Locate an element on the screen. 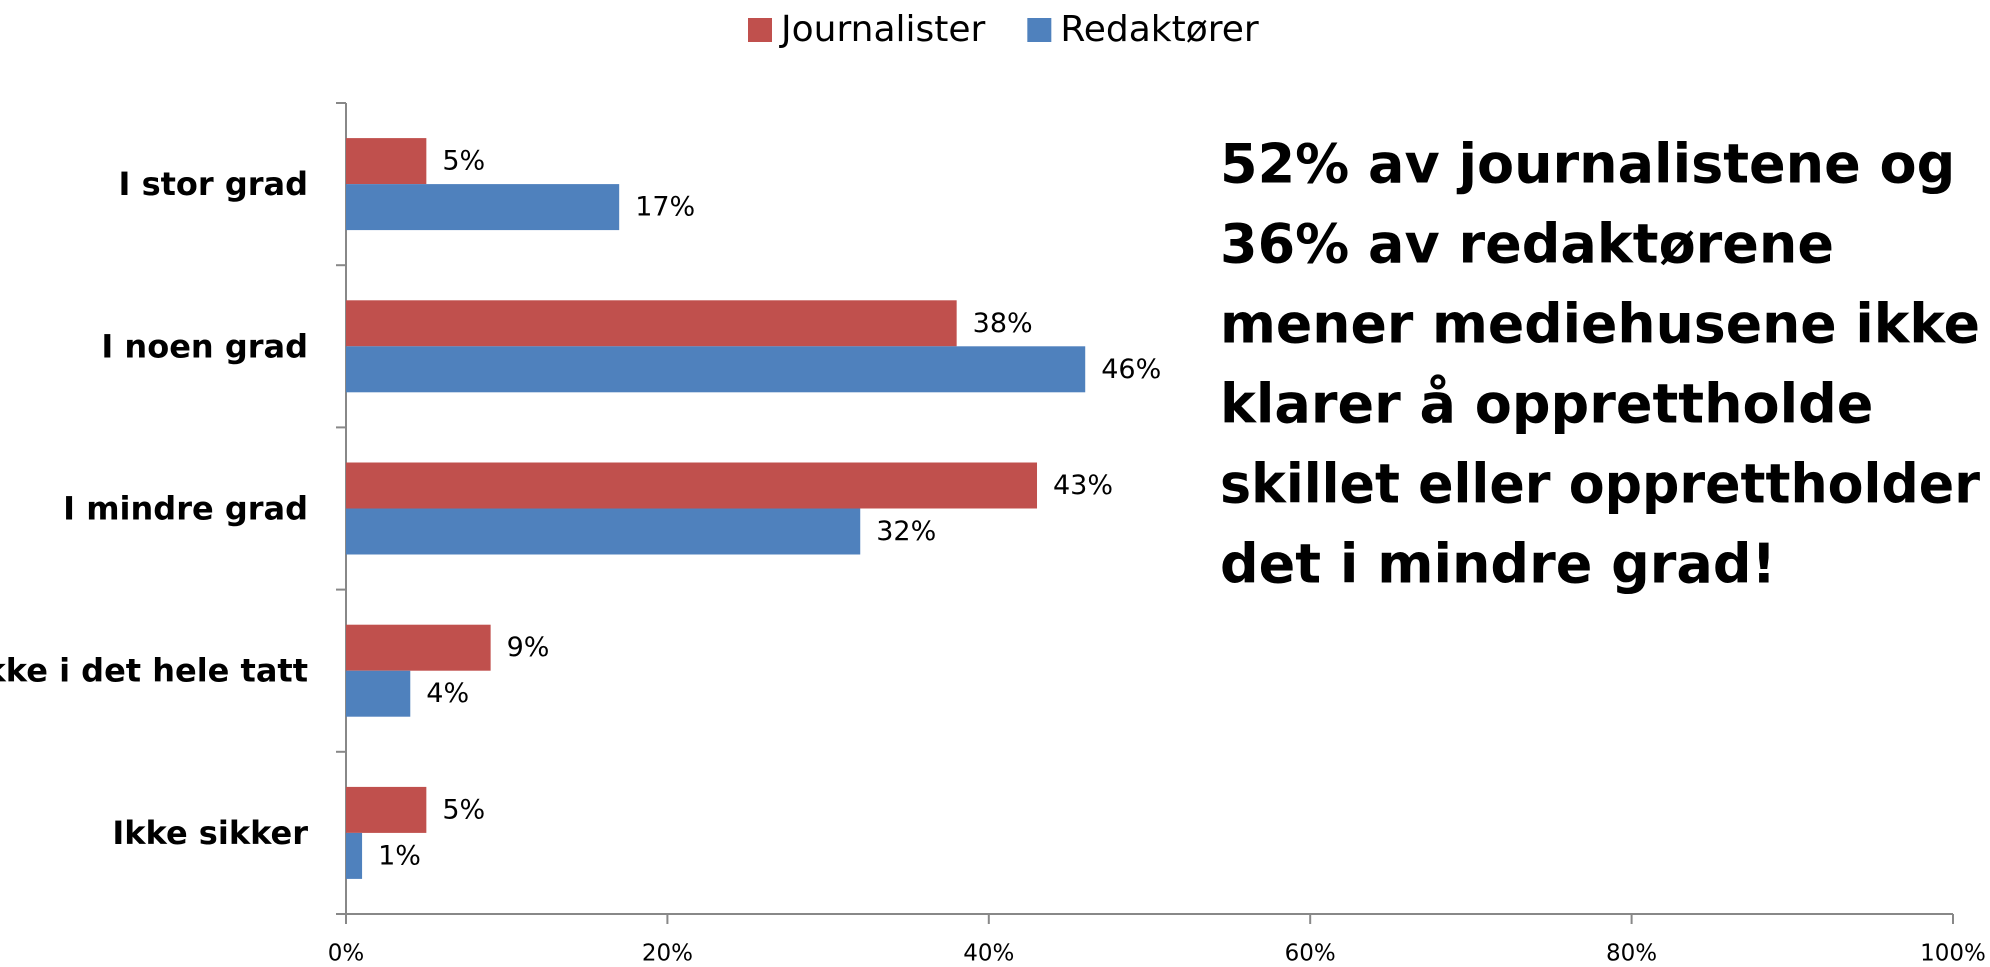 This screenshot has width=1990, height=967. x-tick-label: 80% is located at coordinates (1631, 954).